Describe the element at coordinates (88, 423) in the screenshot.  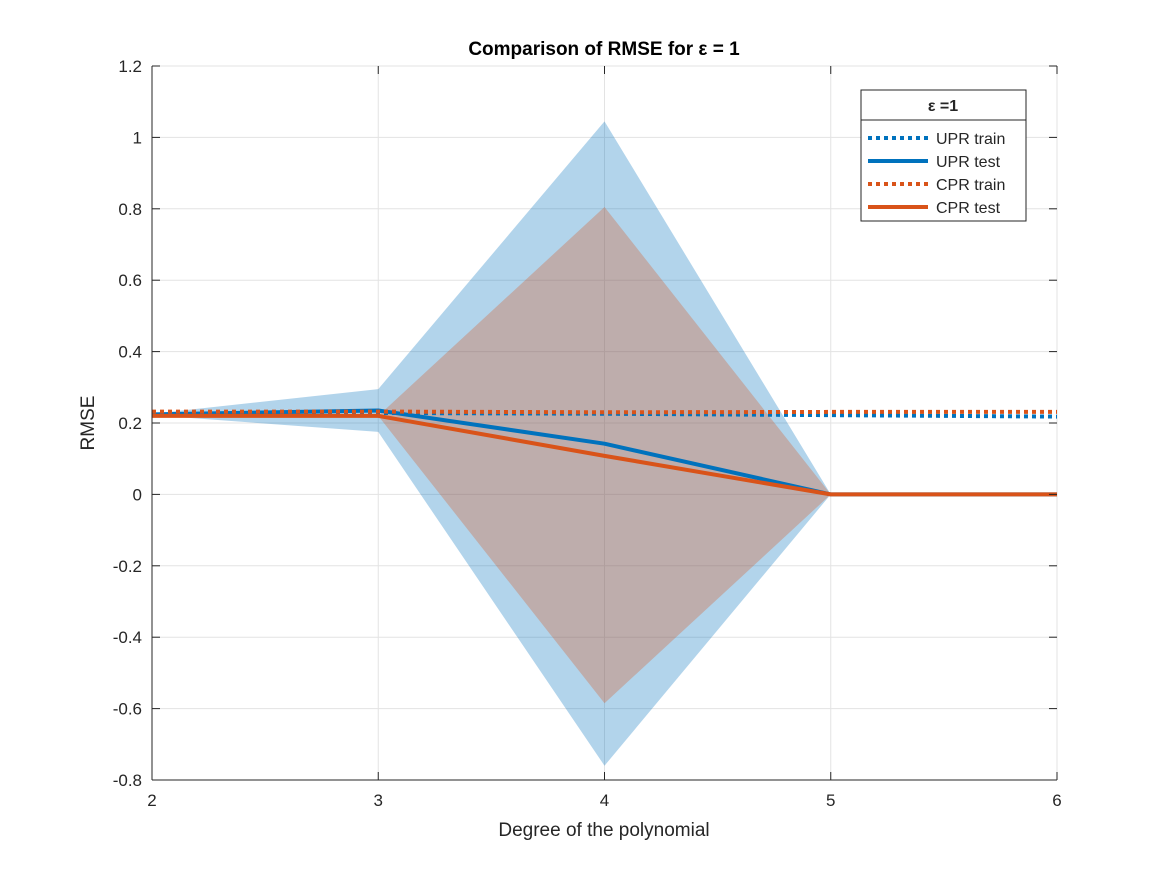
I see `y-axis-label: RMSE` at that location.